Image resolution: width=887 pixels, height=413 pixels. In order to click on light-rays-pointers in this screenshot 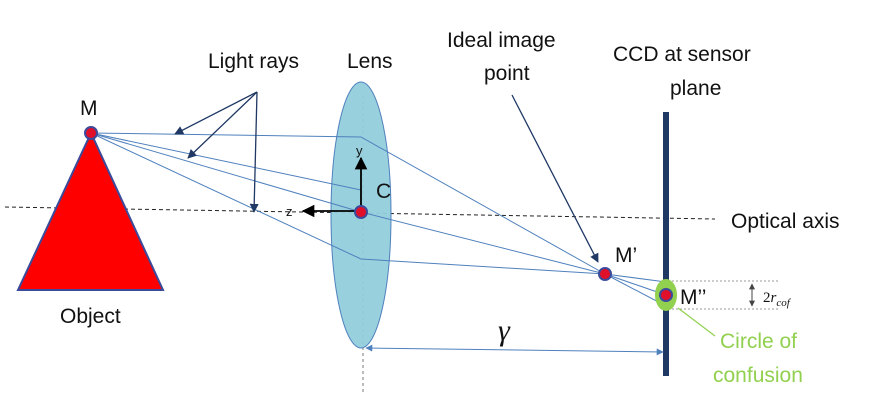, I will do `click(216, 152)`.